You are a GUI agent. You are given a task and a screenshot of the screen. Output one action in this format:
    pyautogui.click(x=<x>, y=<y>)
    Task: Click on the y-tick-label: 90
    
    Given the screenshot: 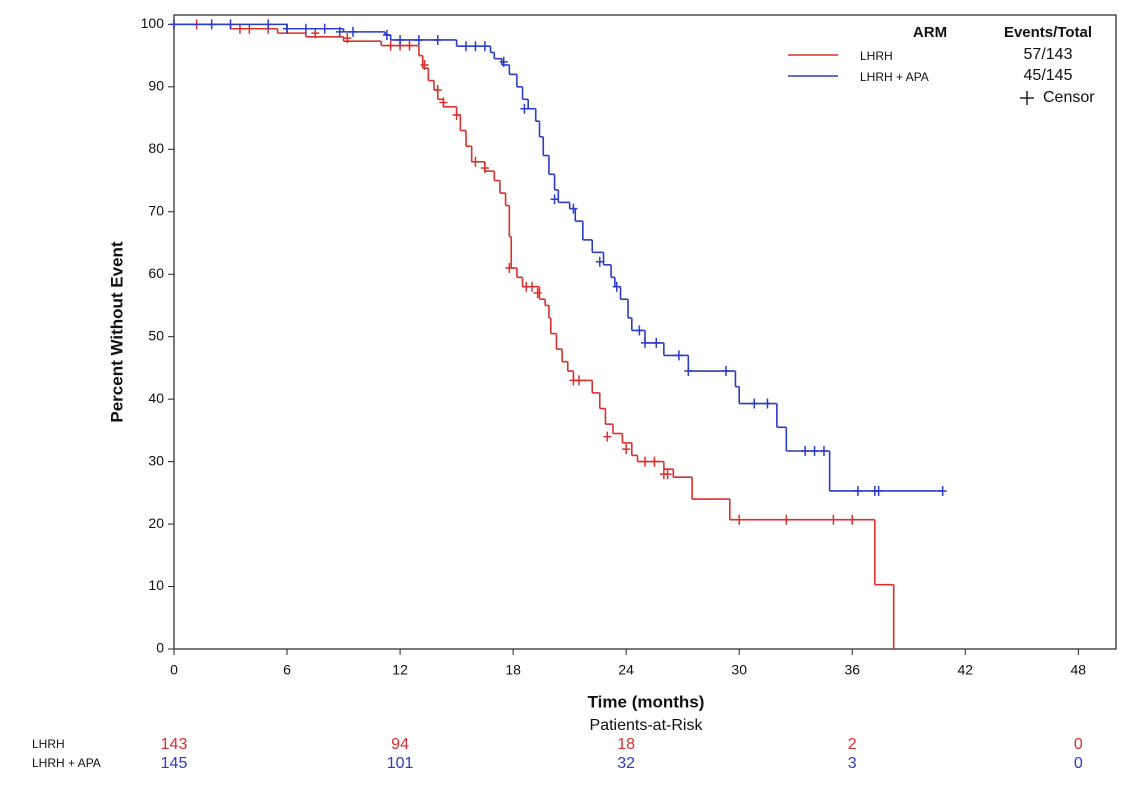 What is the action you would take?
    pyautogui.click(x=156, y=86)
    